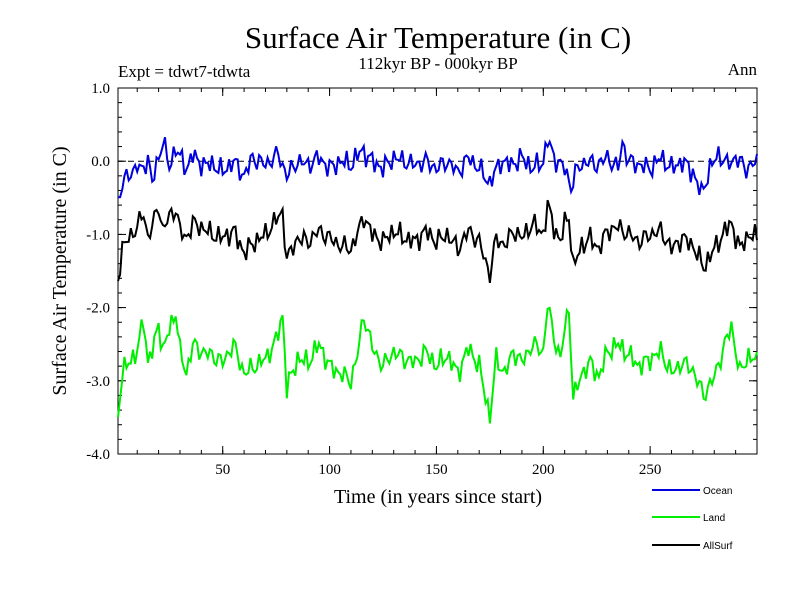  Describe the element at coordinates (222, 470) in the screenshot. I see `x-tick-label: 50` at that location.